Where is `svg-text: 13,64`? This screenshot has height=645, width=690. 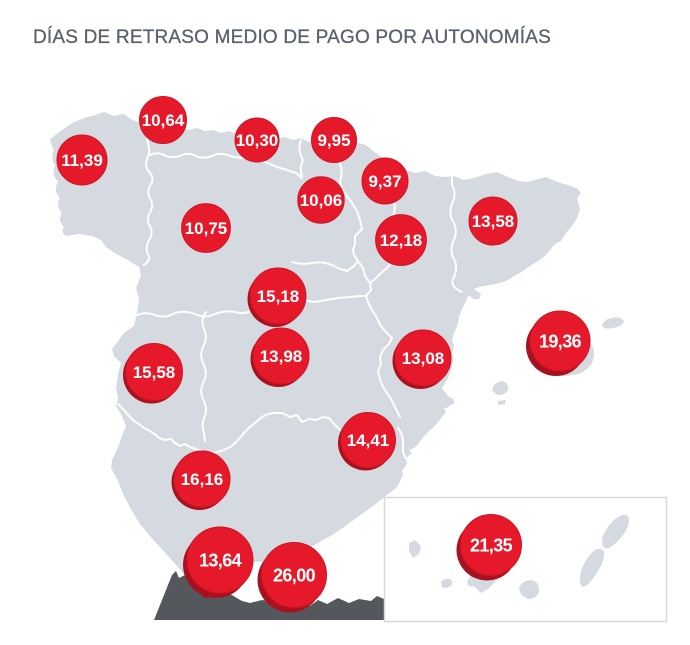
svg-text: 13,64 is located at coordinates (220, 560).